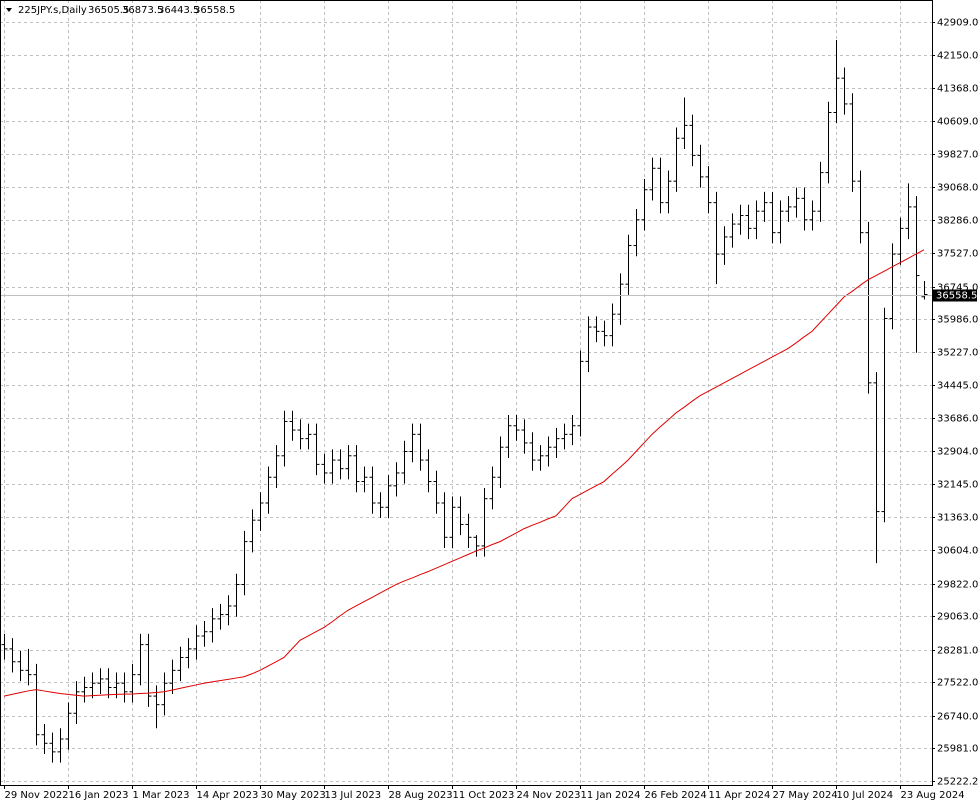  What do you see at coordinates (676, 795) in the screenshot?
I see `x-tick-label: 26 Feb 2024` at bounding box center [676, 795].